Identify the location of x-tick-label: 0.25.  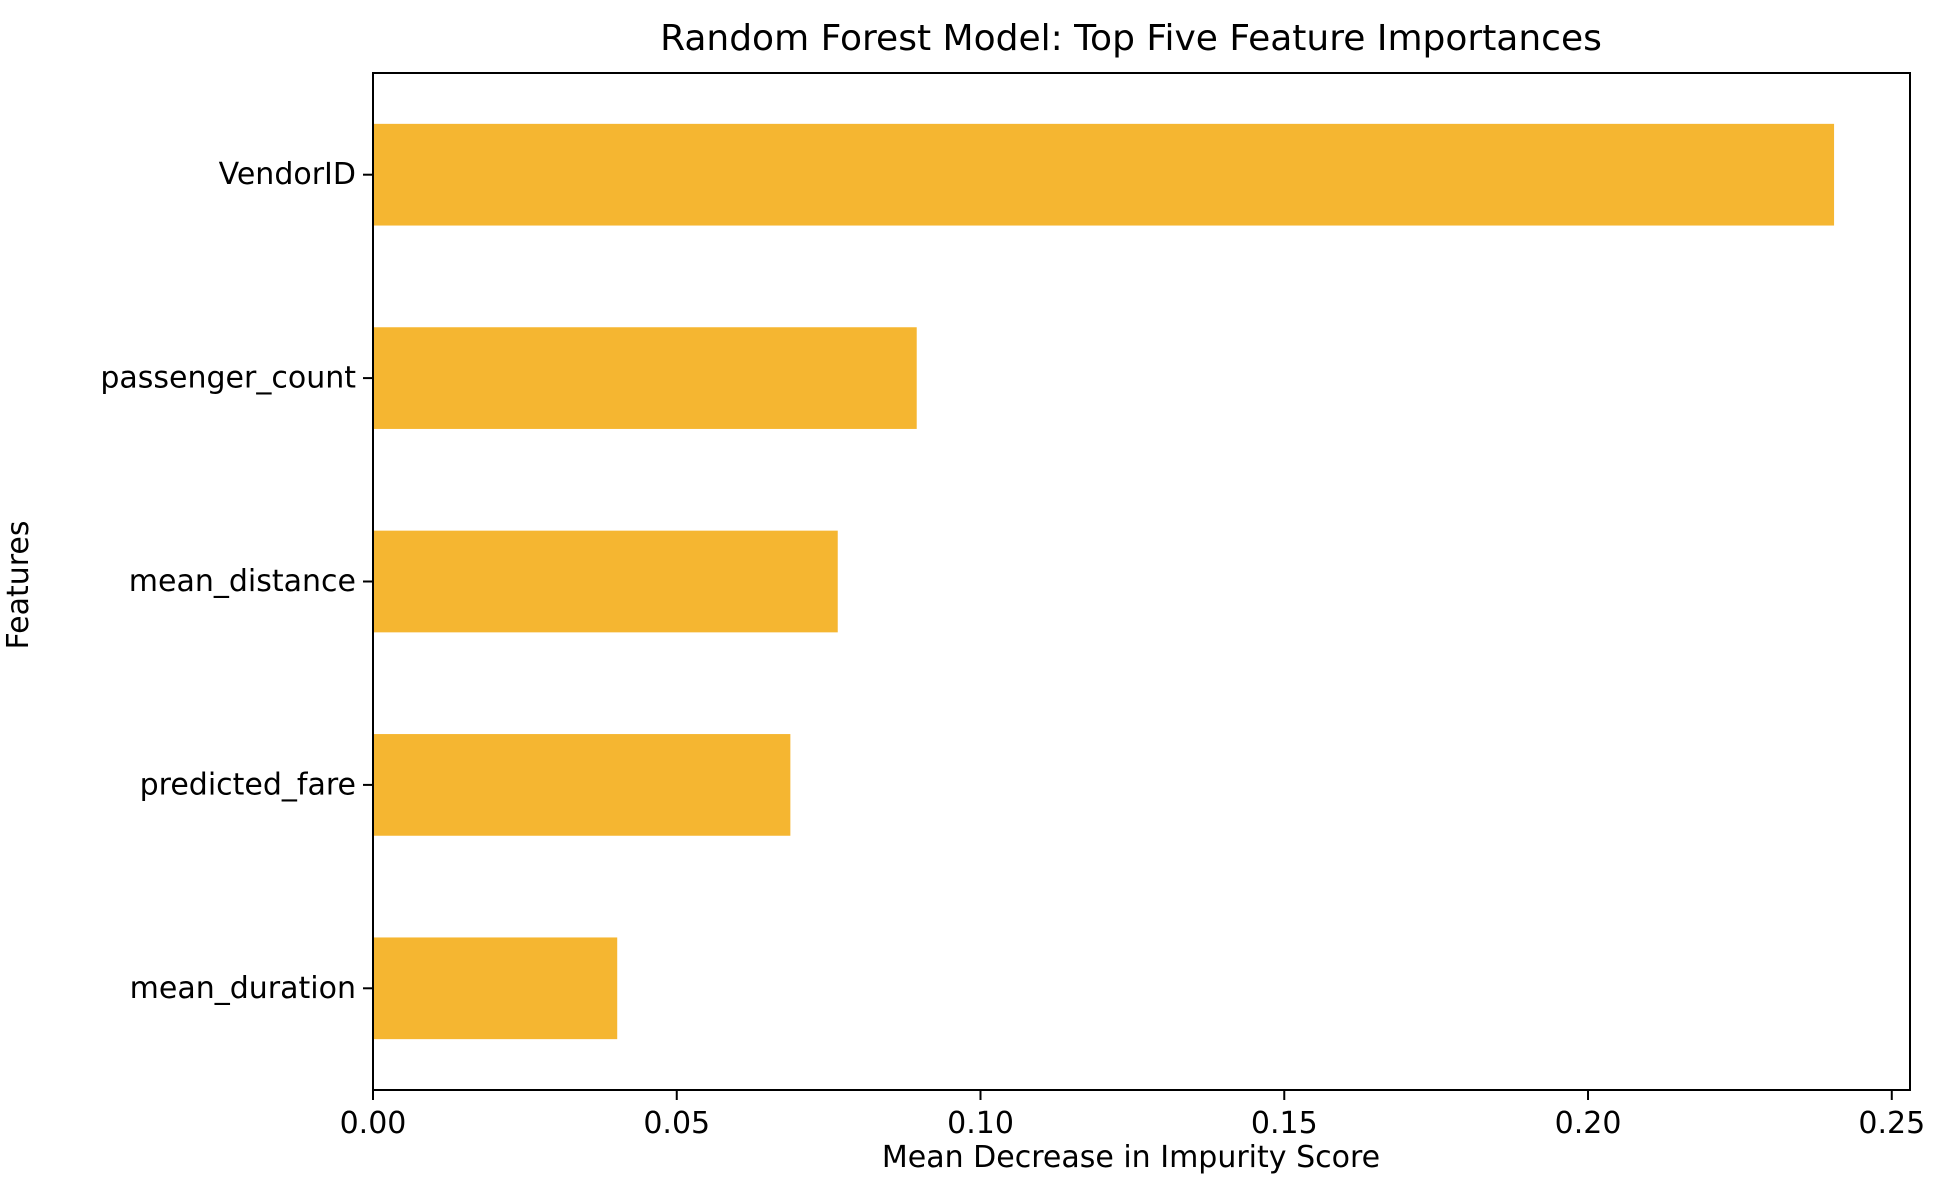
(1891, 1123).